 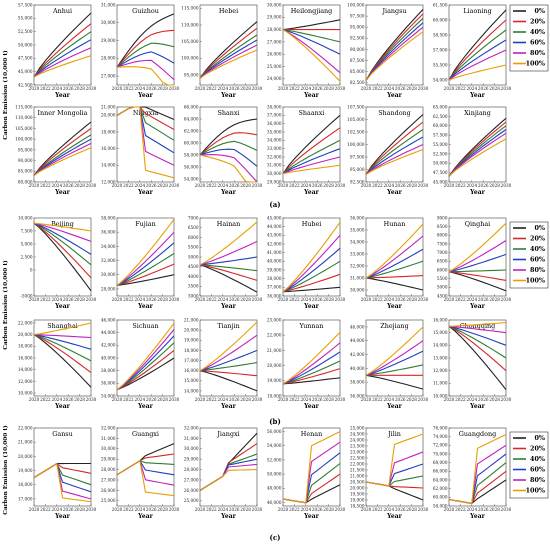 I want to click on y-tick-label: 33,000, so click(x=357, y=253).